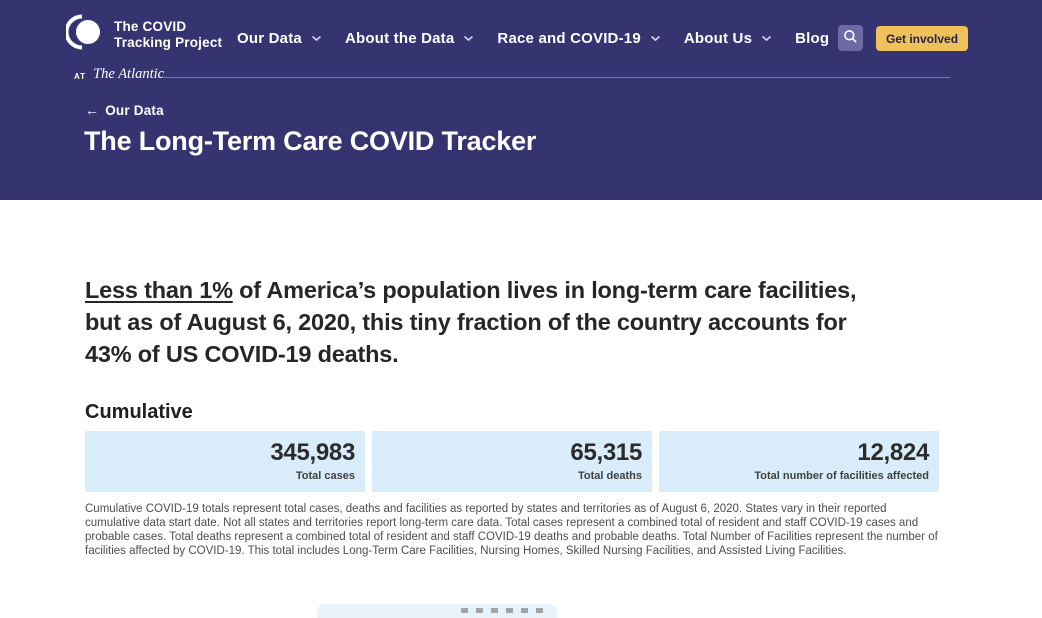 The height and width of the screenshot is (618, 1042). I want to click on nav-label: Race and COVID-19, so click(569, 38).